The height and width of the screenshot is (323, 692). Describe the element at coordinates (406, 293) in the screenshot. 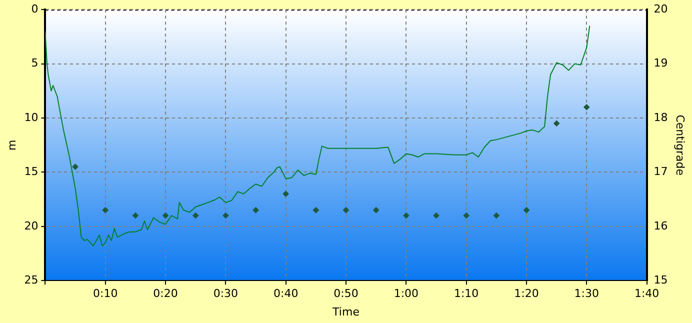

I see `x-tick-label: 1:00` at that location.